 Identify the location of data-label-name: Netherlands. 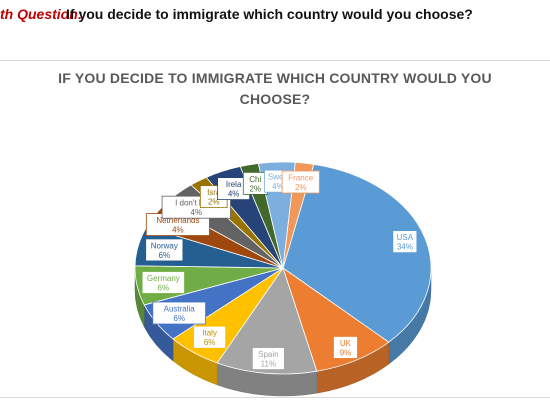
(177, 220).